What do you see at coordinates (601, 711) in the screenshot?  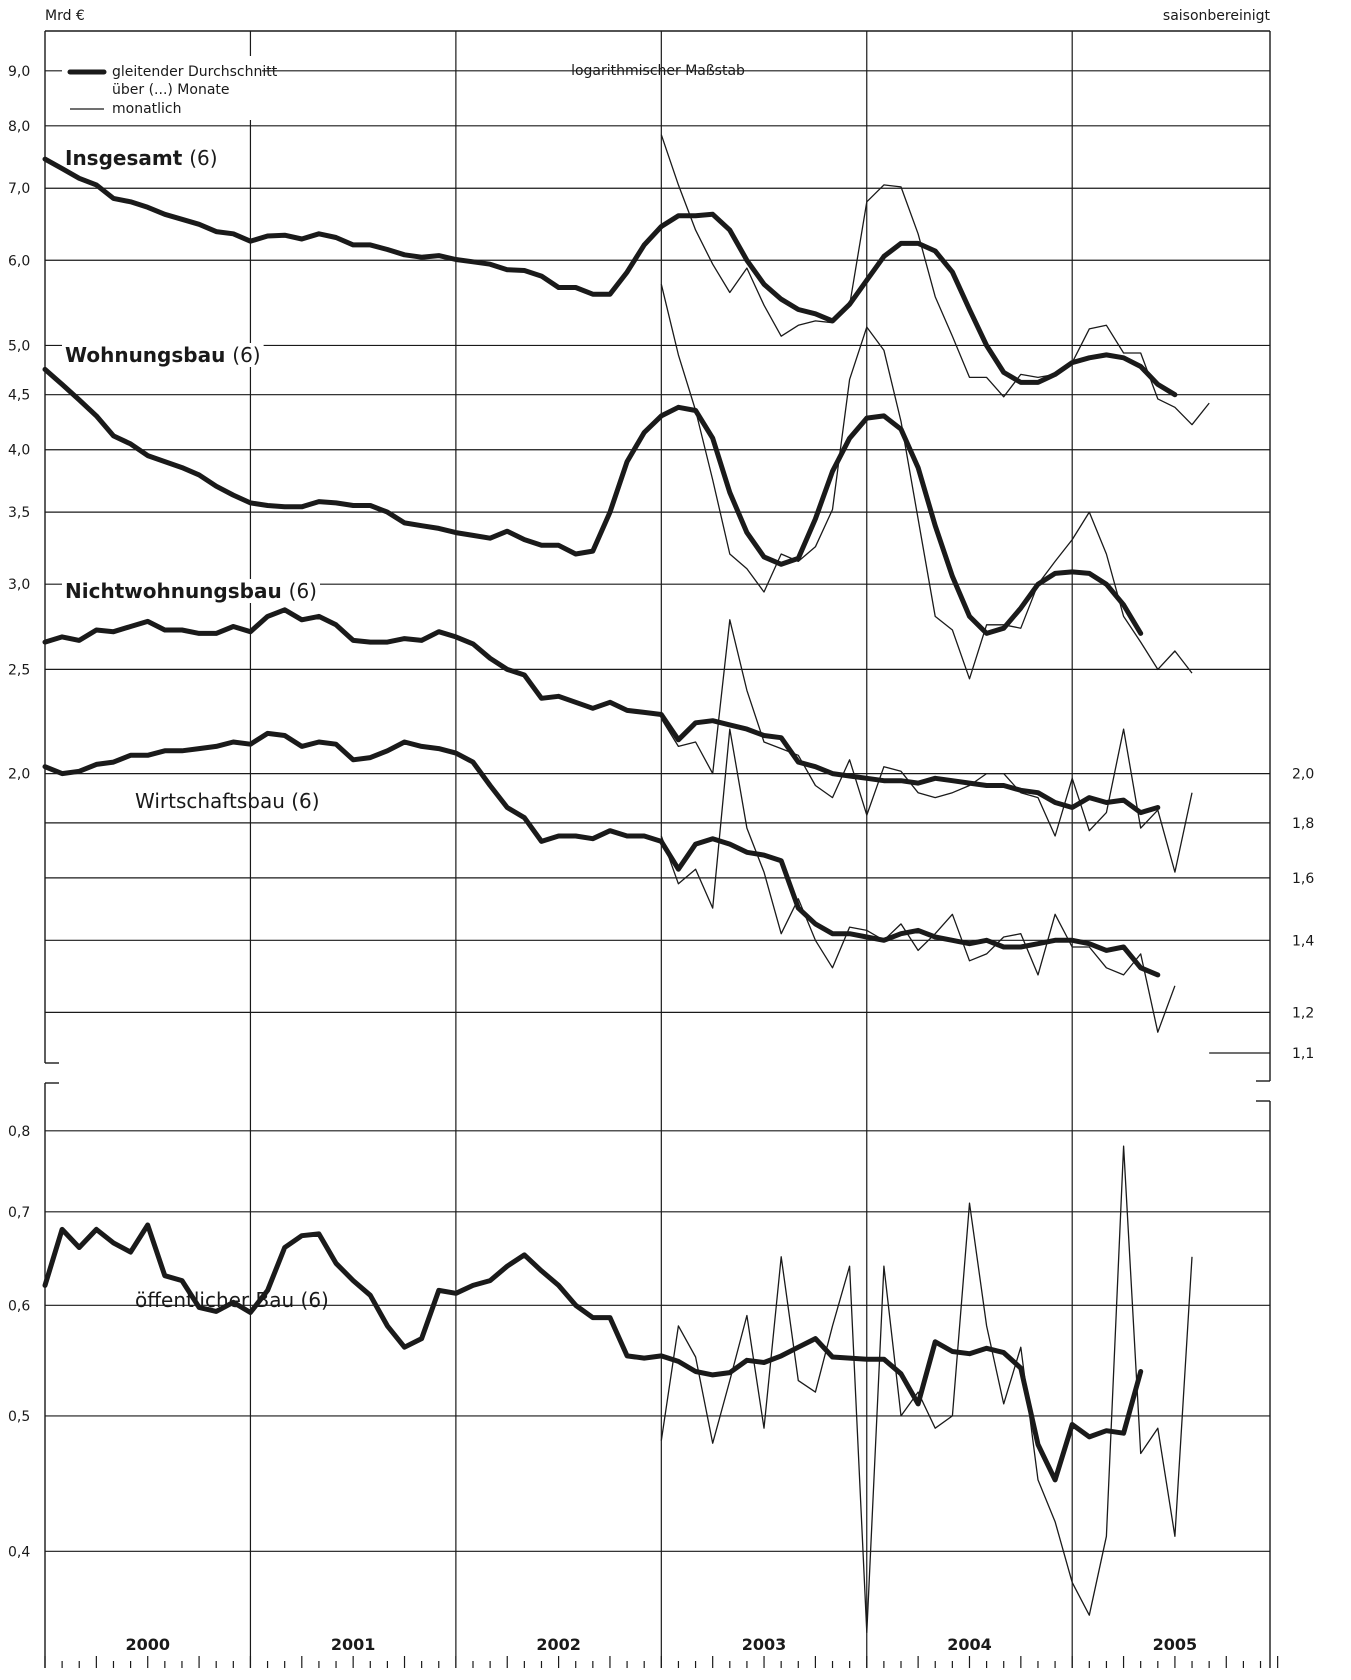 I see `series-2-moving-average-line` at bounding box center [601, 711].